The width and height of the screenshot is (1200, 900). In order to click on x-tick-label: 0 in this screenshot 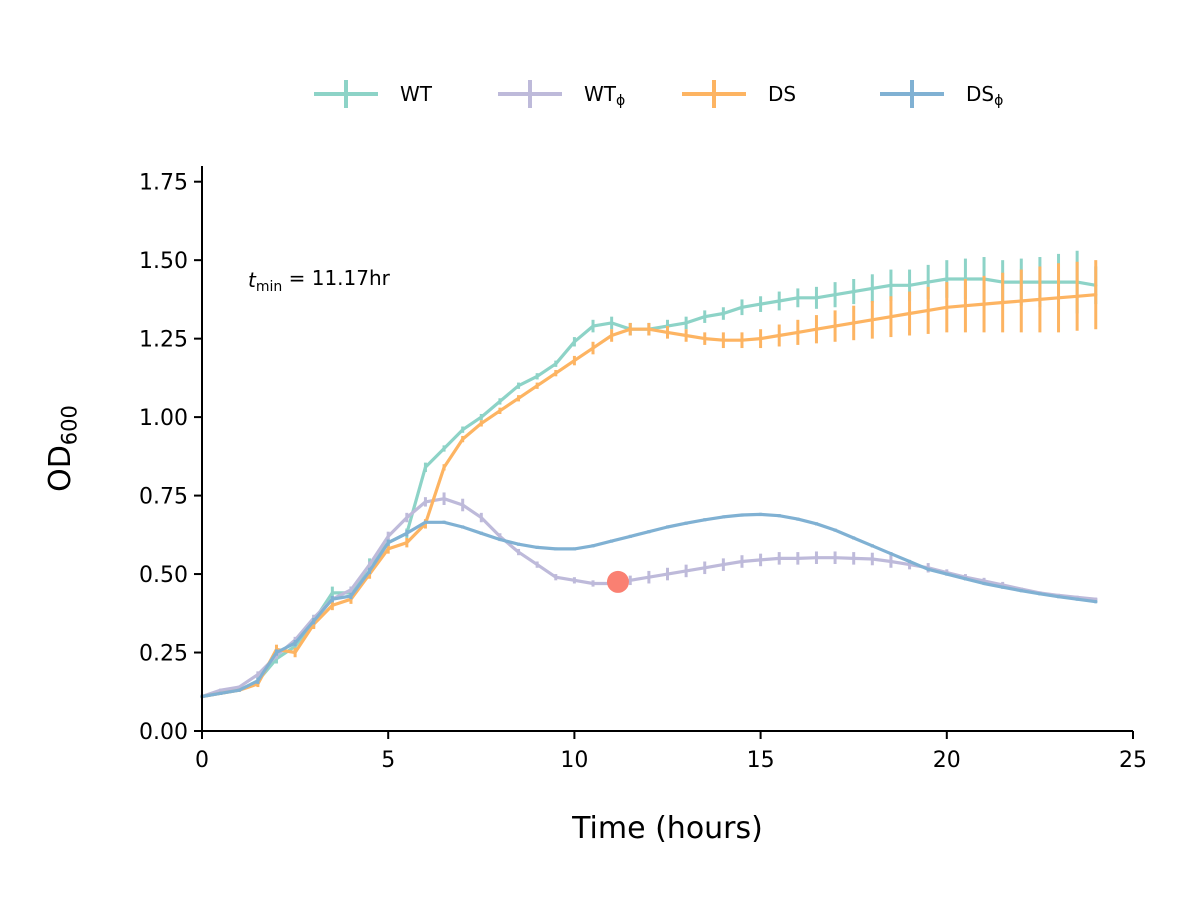, I will do `click(202, 760)`.